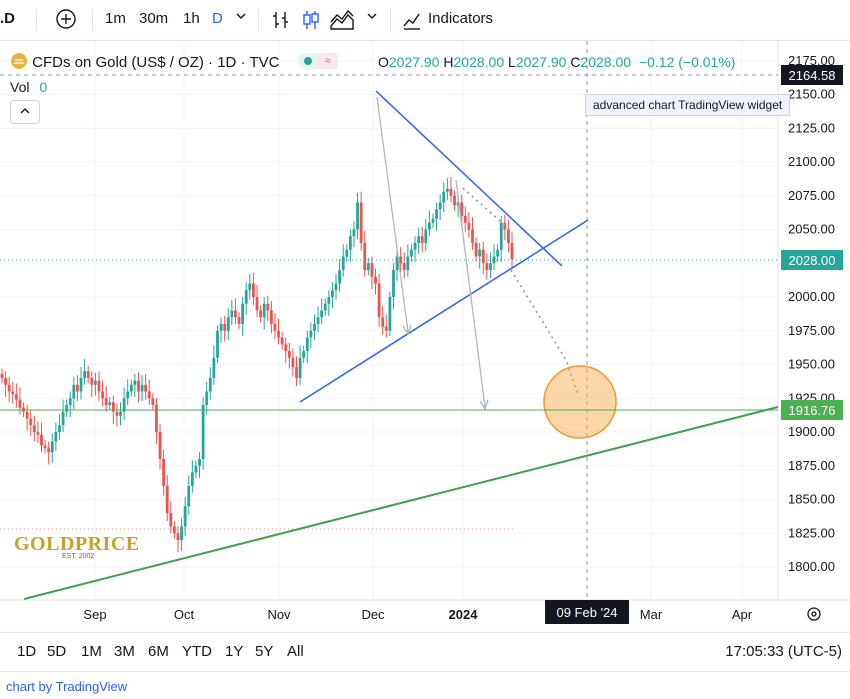 This screenshot has width=850, height=699. What do you see at coordinates (383, 62) in the screenshot?
I see `open-label: O` at bounding box center [383, 62].